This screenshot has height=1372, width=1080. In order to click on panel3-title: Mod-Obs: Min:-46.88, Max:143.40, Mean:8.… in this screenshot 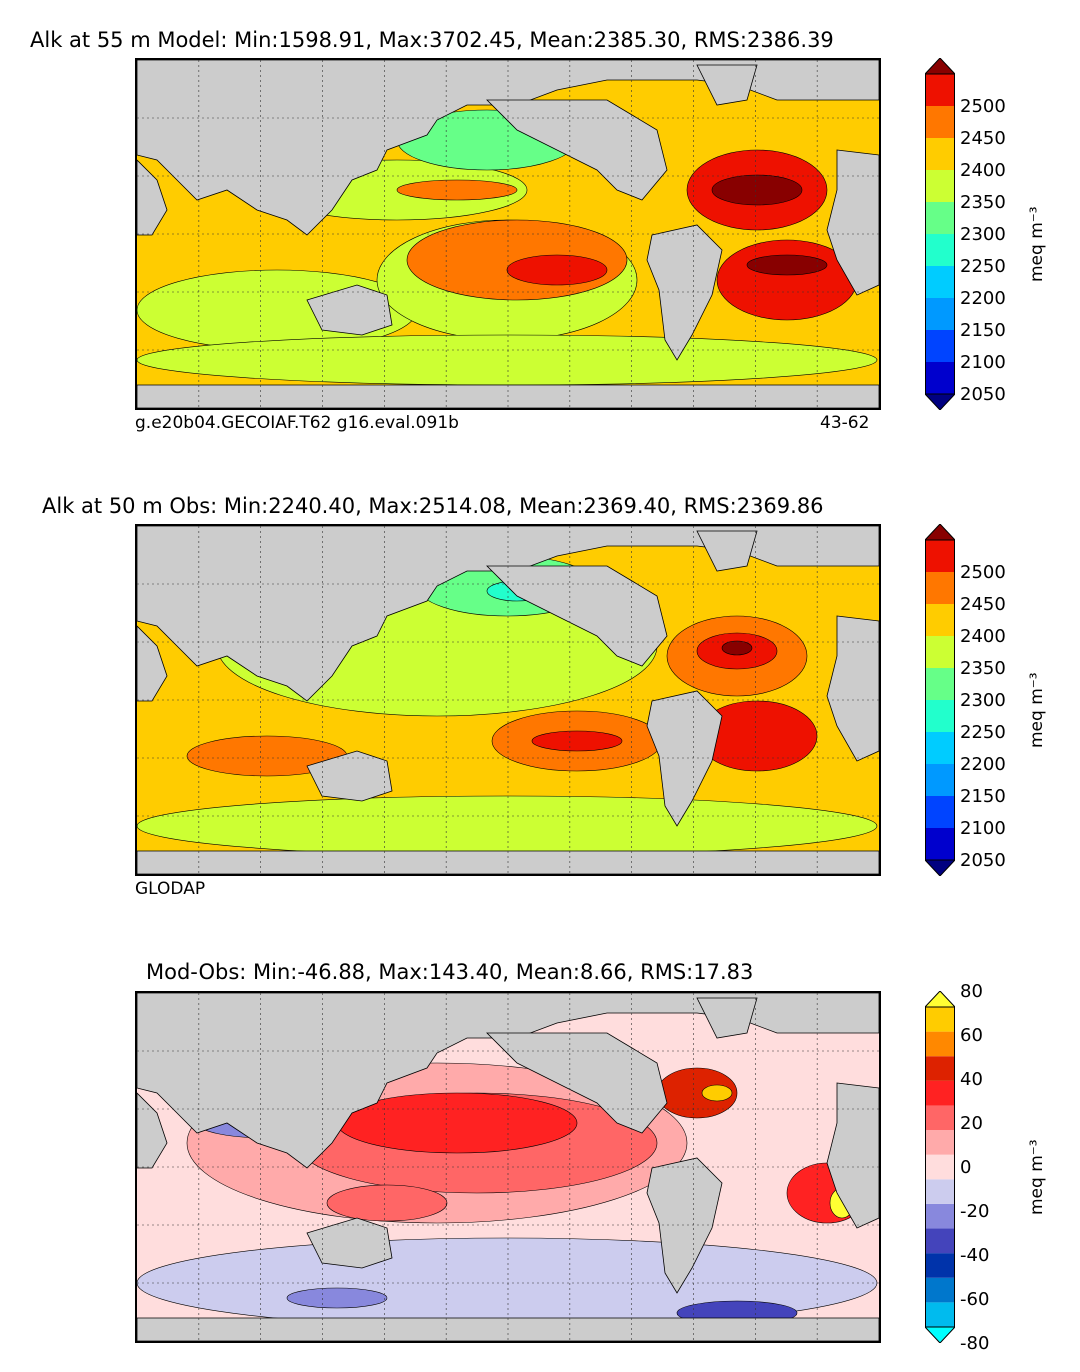, I will do `click(450, 972)`.